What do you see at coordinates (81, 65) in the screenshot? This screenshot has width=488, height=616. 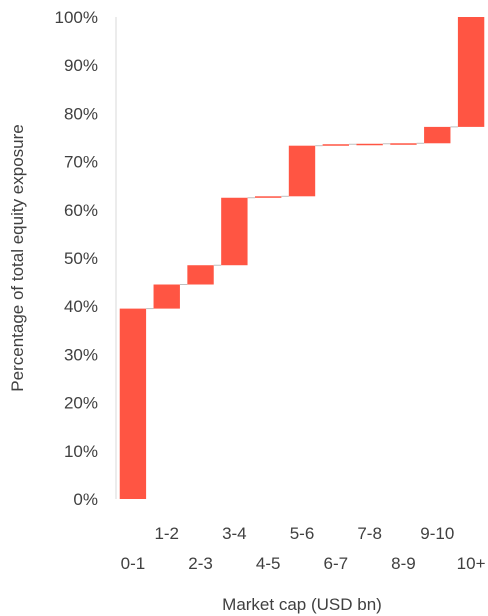 I see `y-tick-label: 90%` at bounding box center [81, 65].